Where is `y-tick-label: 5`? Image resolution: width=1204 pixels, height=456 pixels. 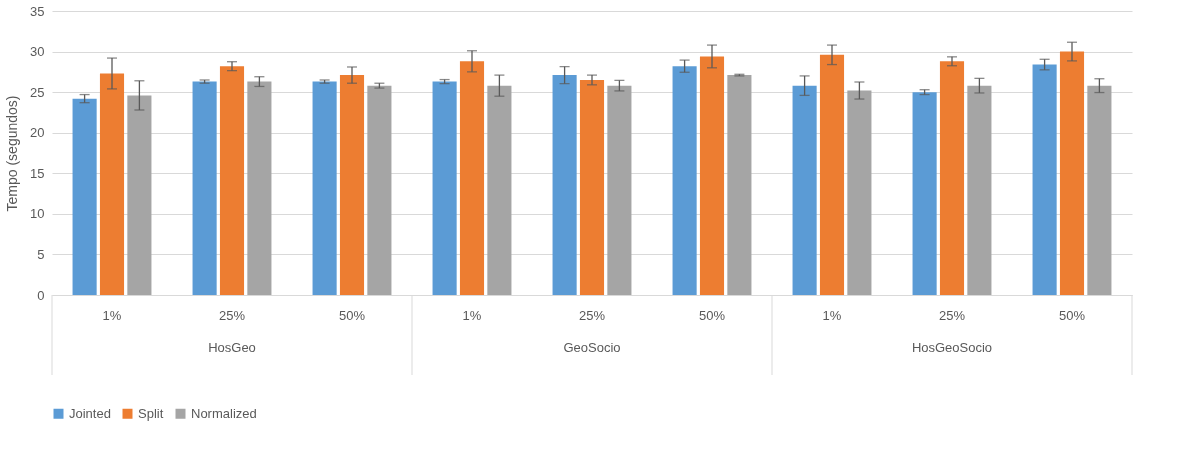 y-tick-label: 5 is located at coordinates (41, 254).